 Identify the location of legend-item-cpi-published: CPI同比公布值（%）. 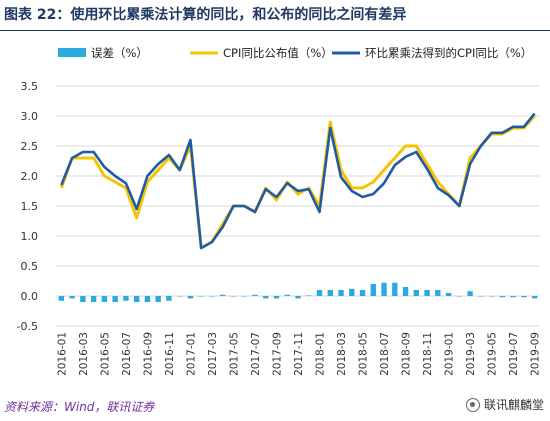
(261, 53).